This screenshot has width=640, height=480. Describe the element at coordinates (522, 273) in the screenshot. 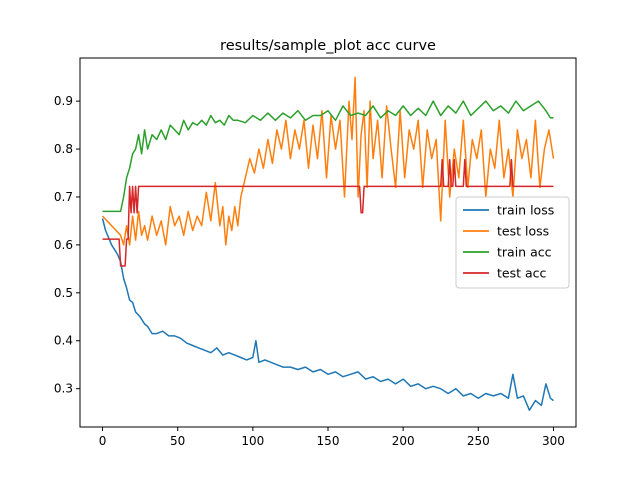

I see `legend-label-3: test acc` at that location.